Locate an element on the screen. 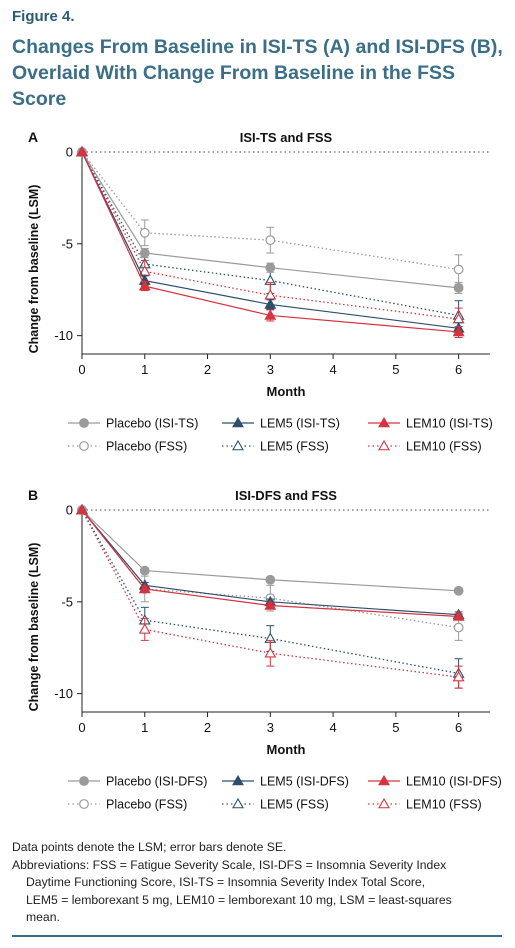 Image resolution: width=515 pixels, height=948 pixels. chart-title: ISI-DFS and FSS is located at coordinates (286, 495).